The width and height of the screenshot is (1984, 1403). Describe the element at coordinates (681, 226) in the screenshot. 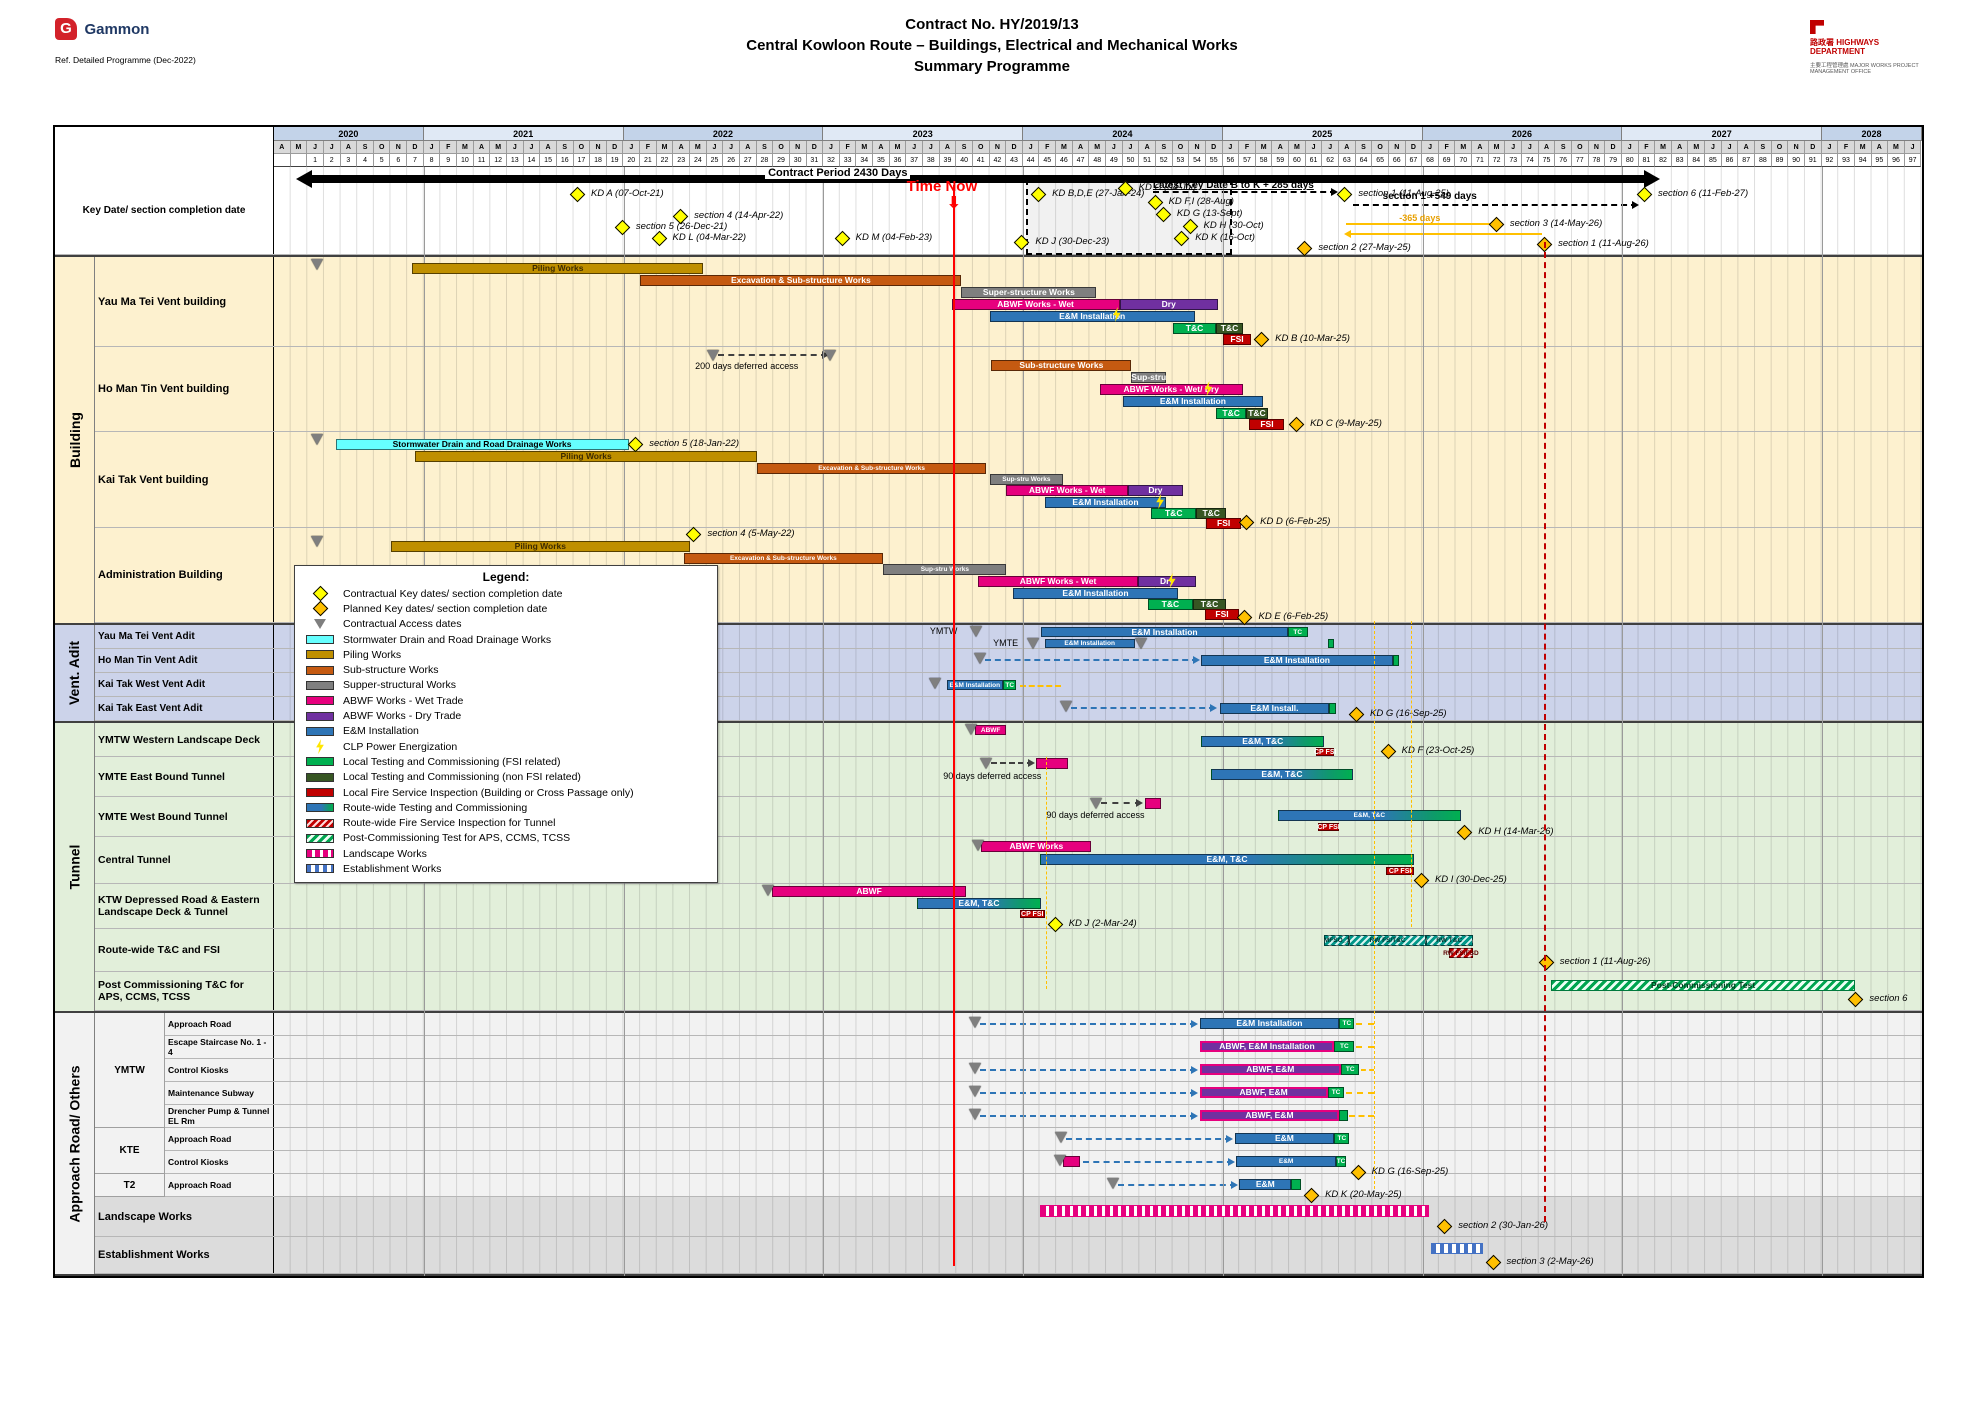

I see `milestone-label: section 5 (26-Dec-21)` at that location.